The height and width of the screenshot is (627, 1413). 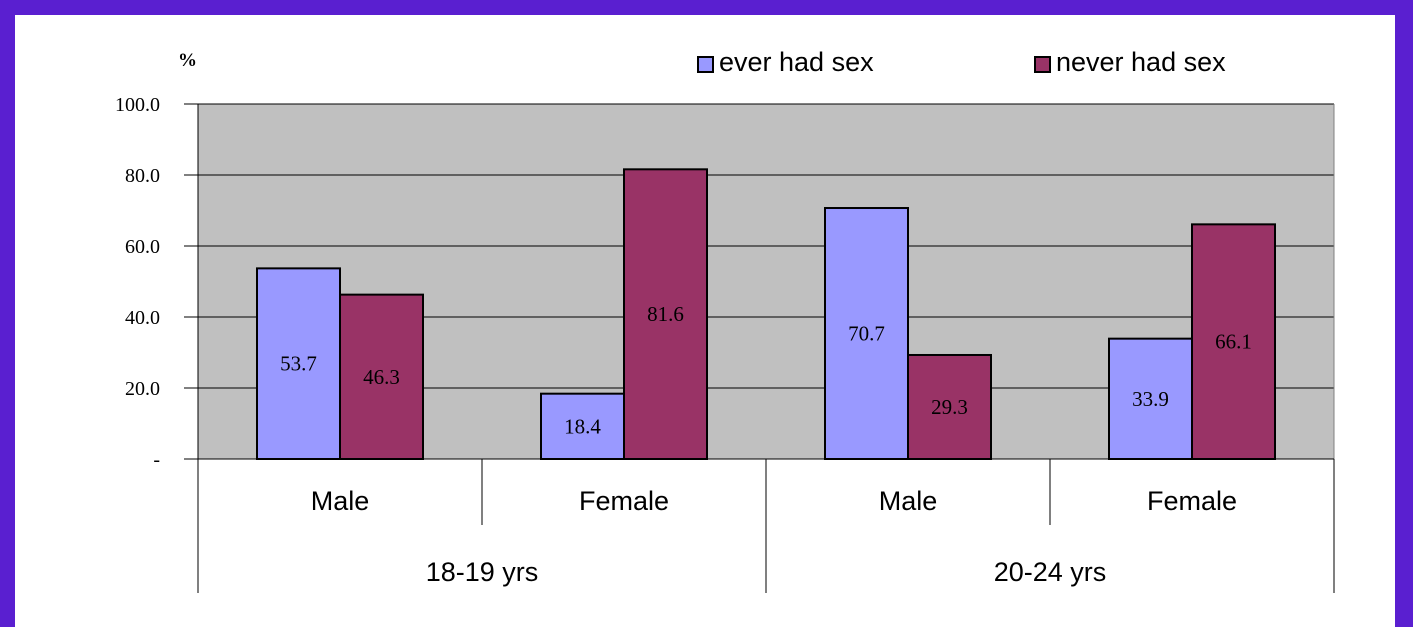 What do you see at coordinates (142, 389) in the screenshot?
I see `y-tick-label: 20.0` at bounding box center [142, 389].